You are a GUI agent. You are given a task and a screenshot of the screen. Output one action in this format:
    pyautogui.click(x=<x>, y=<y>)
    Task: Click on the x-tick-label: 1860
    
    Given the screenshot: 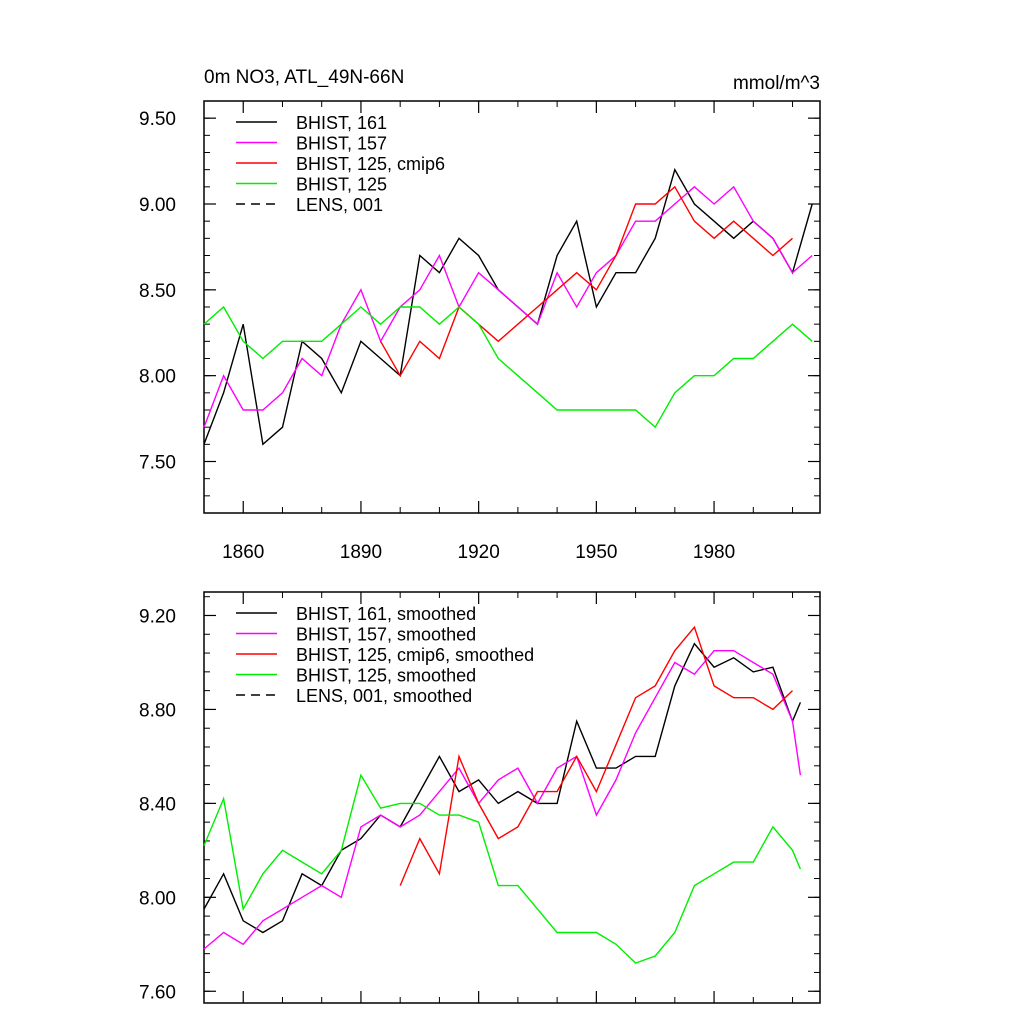 What is the action you would take?
    pyautogui.click(x=243, y=552)
    